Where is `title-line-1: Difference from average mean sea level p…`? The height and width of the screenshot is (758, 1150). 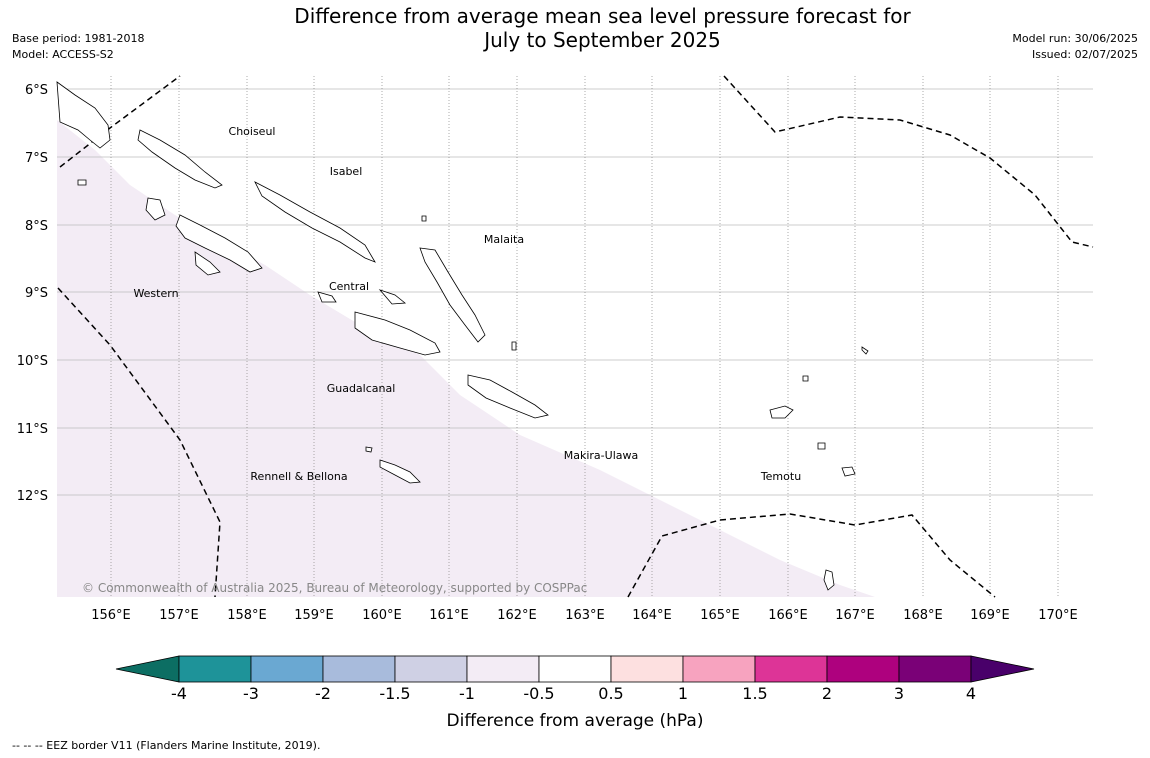 title-line-1: Difference from average mean sea level p… is located at coordinates (602, 16).